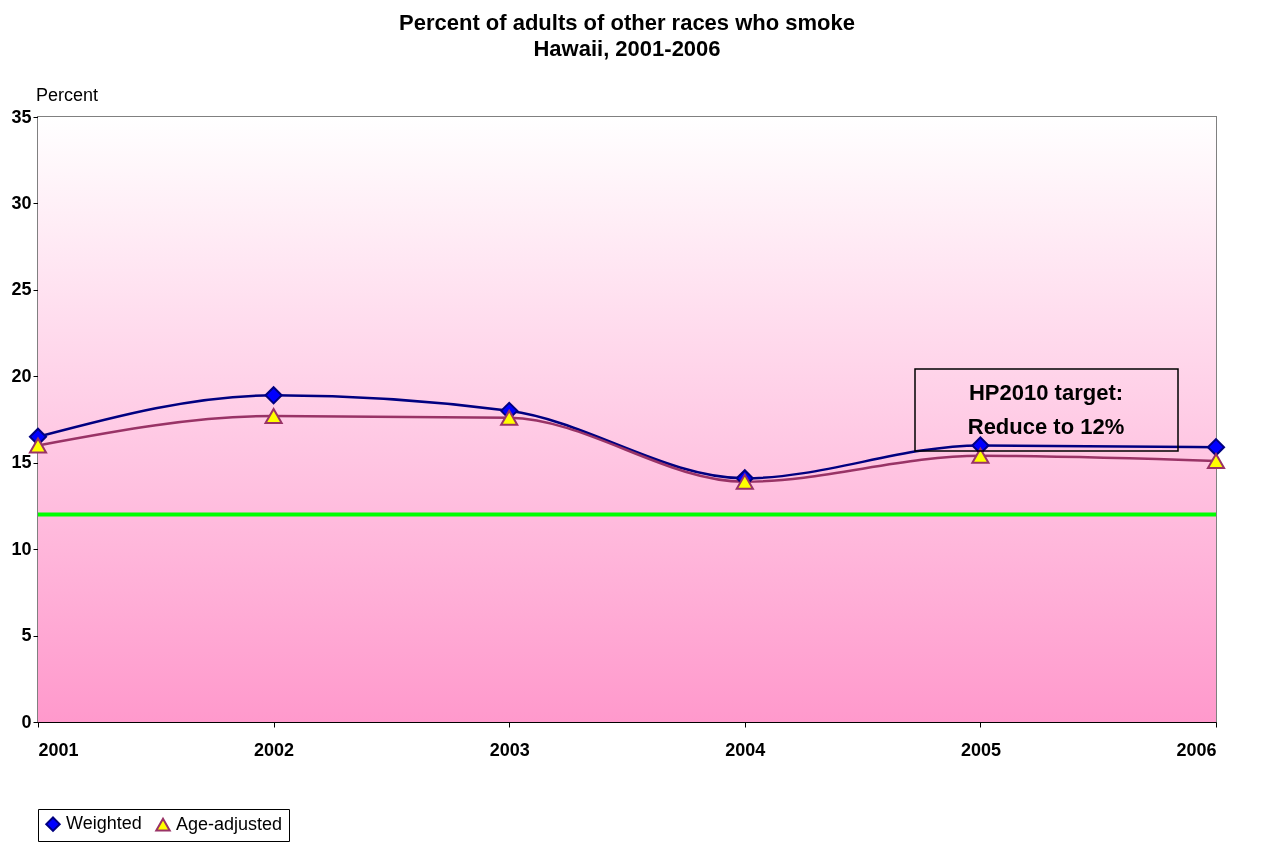 This screenshot has width=1272, height=851. I want to click on x-tick-label: 2005, so click(980, 749).